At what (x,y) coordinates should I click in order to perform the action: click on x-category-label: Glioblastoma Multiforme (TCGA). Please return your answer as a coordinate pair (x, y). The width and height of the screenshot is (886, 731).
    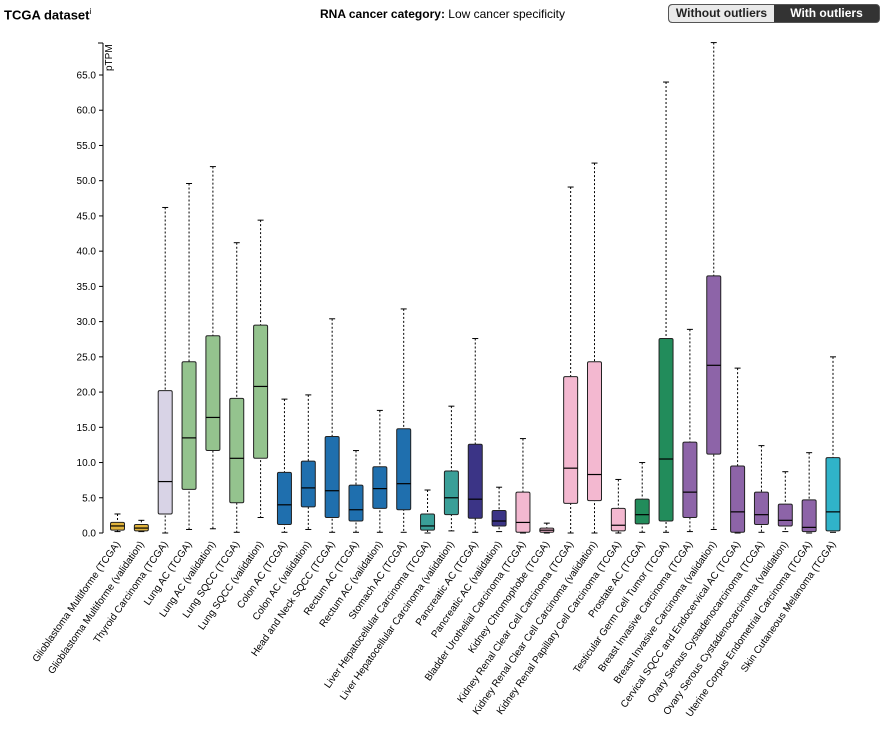
    Looking at the image, I should click on (77, 601).